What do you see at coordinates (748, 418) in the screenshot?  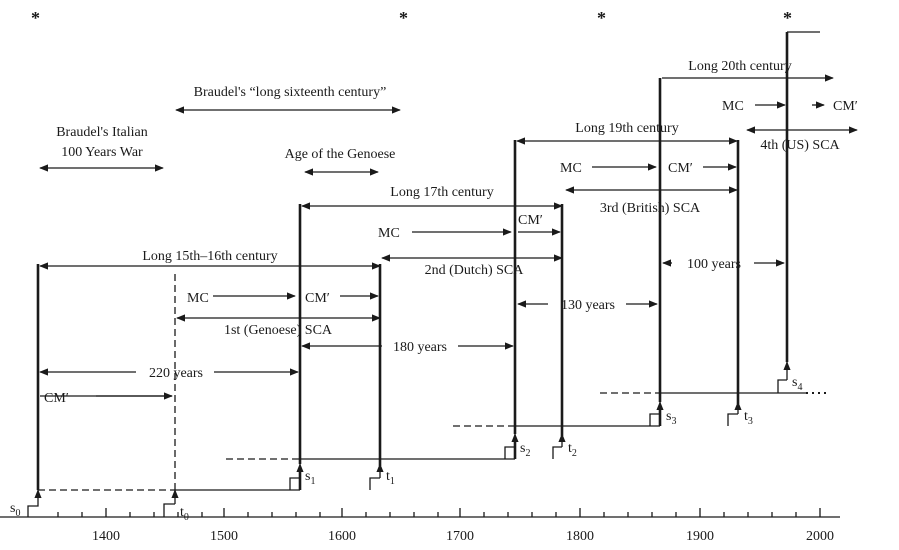 I see `marker-t3: t3` at bounding box center [748, 418].